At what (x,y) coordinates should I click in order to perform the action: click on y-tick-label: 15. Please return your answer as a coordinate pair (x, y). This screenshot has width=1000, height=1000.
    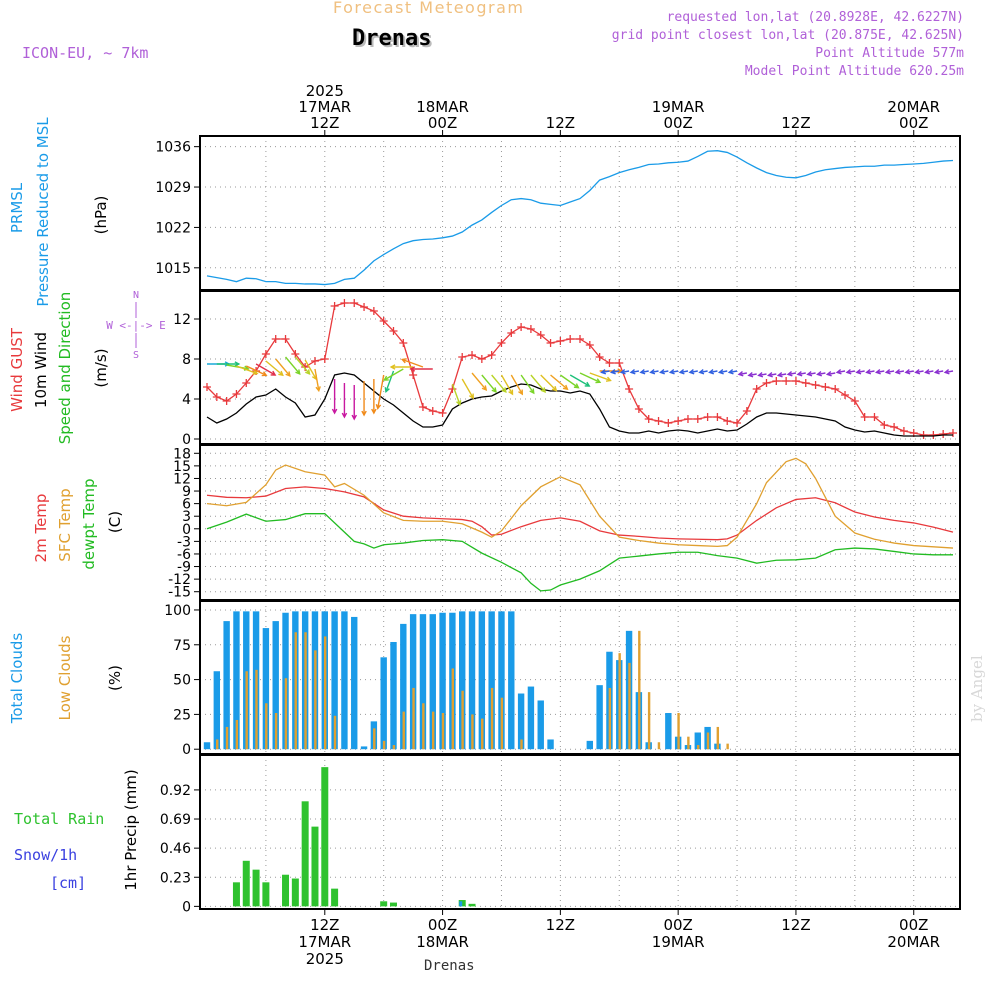
    Looking at the image, I should click on (182, 467).